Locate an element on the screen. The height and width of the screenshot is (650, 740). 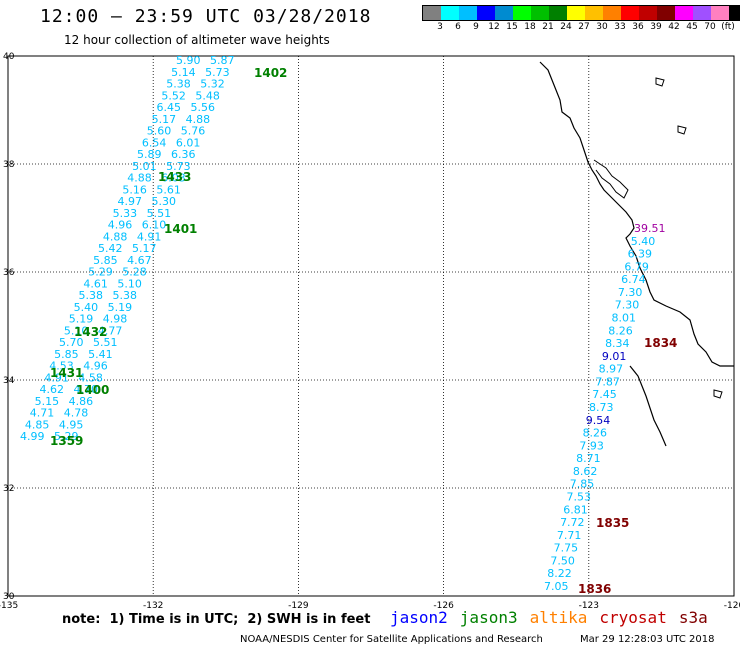
wave-height-value: 5.60 is located at coordinates (159, 131).